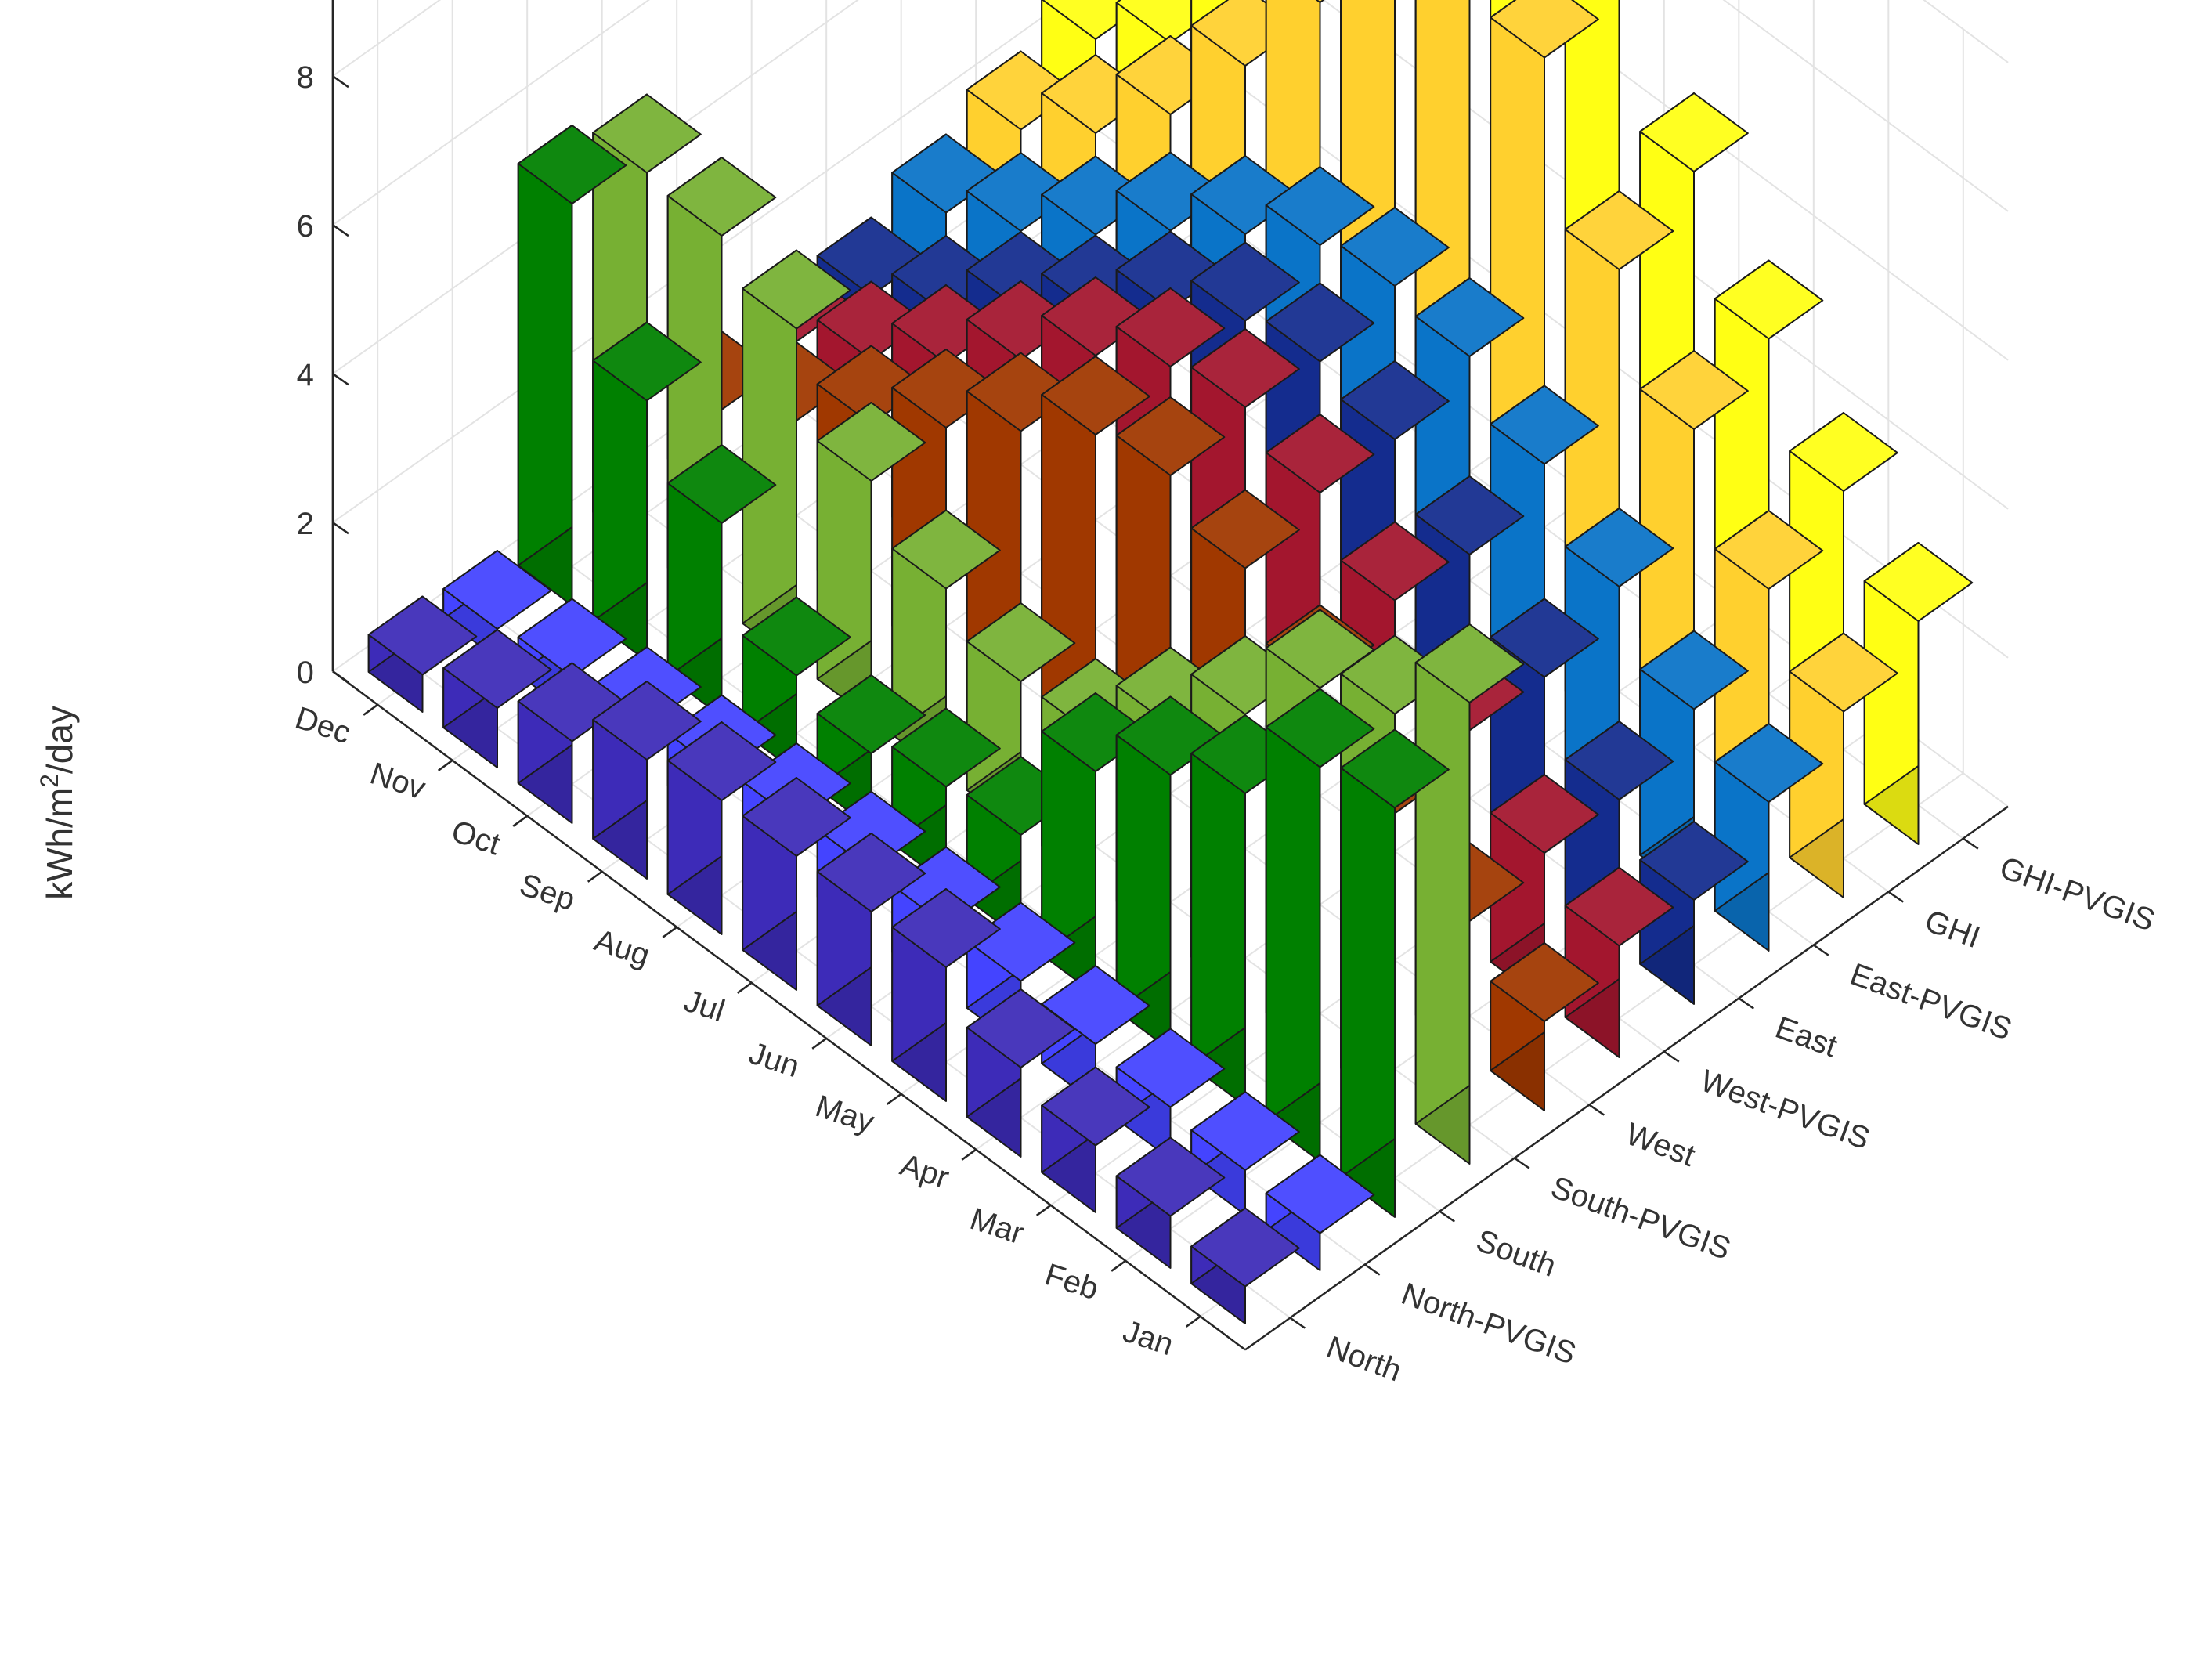 The image size is (2185, 1680). Describe the element at coordinates (1443, 874) in the screenshot. I see `bar-face` at that location.